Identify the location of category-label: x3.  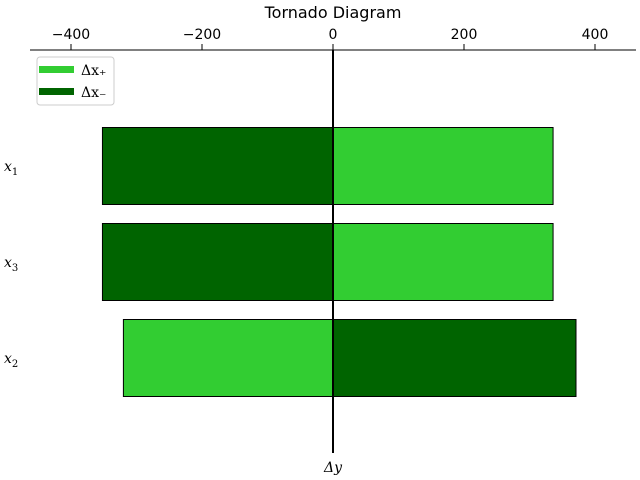
(11, 264).